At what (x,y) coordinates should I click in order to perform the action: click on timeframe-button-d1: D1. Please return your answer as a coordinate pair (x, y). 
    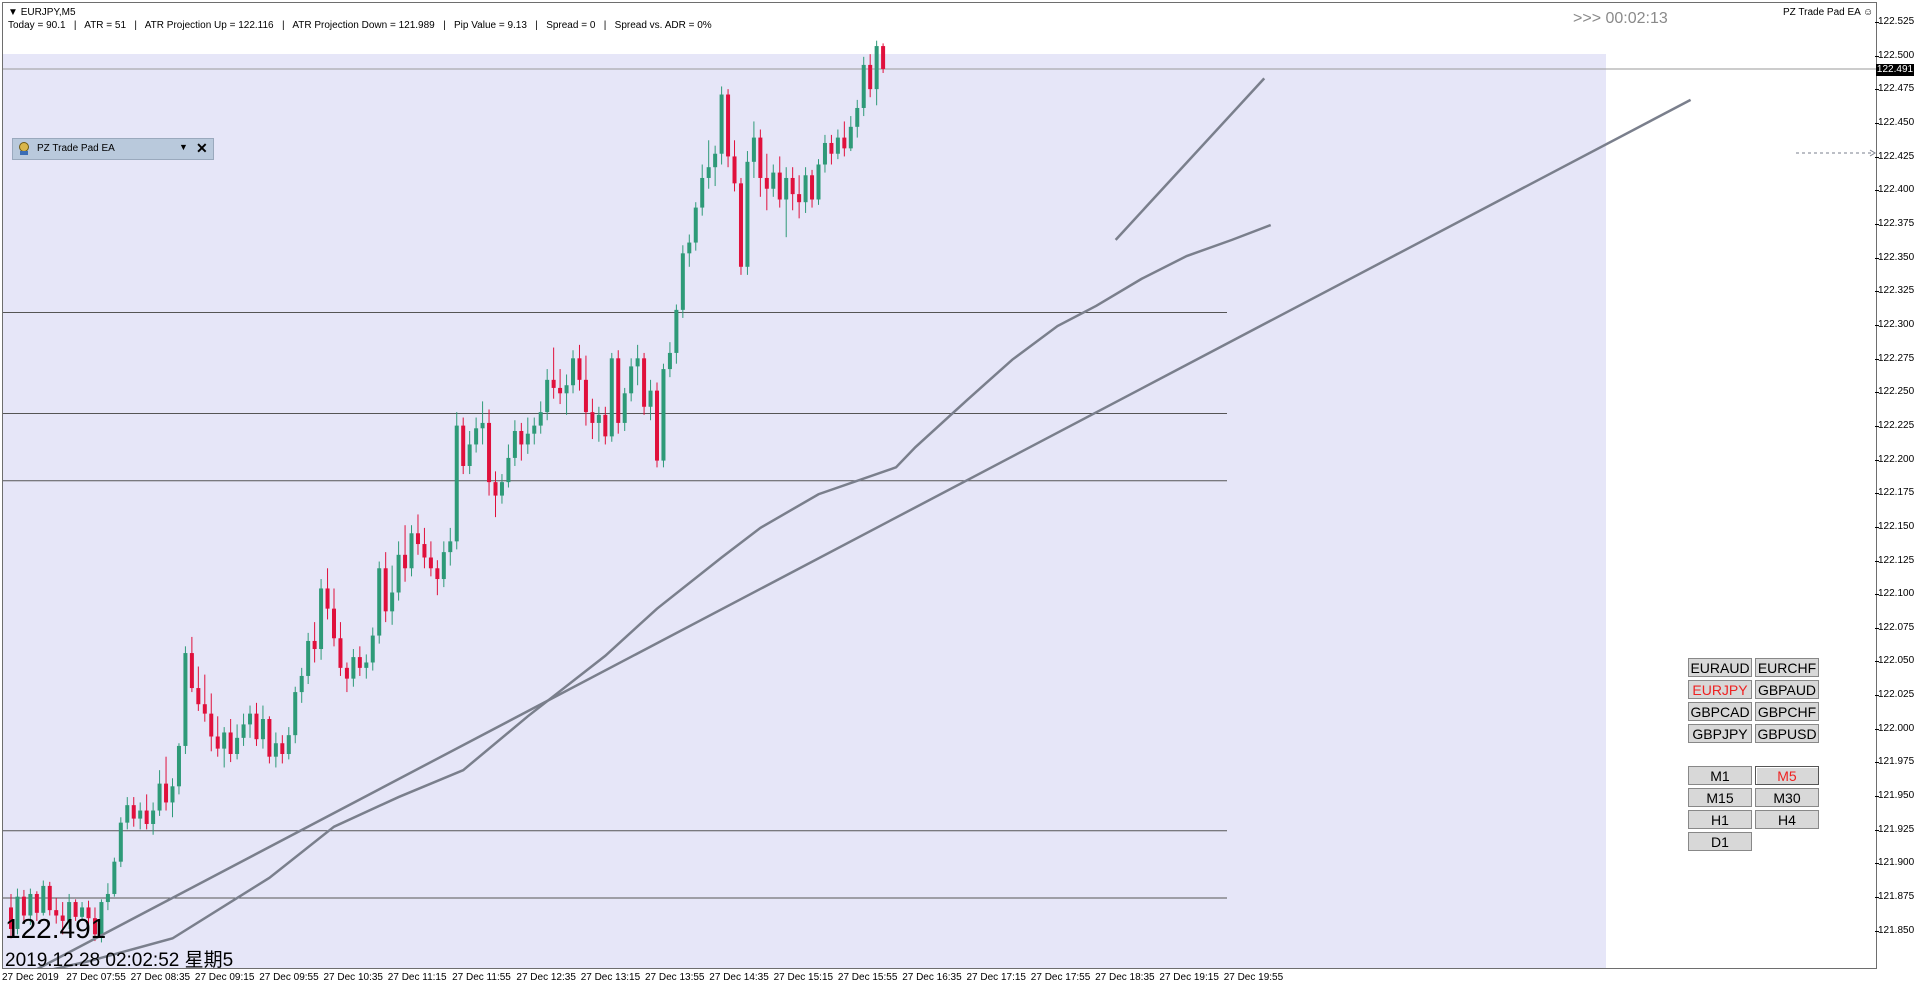
    Looking at the image, I should click on (1720, 841).